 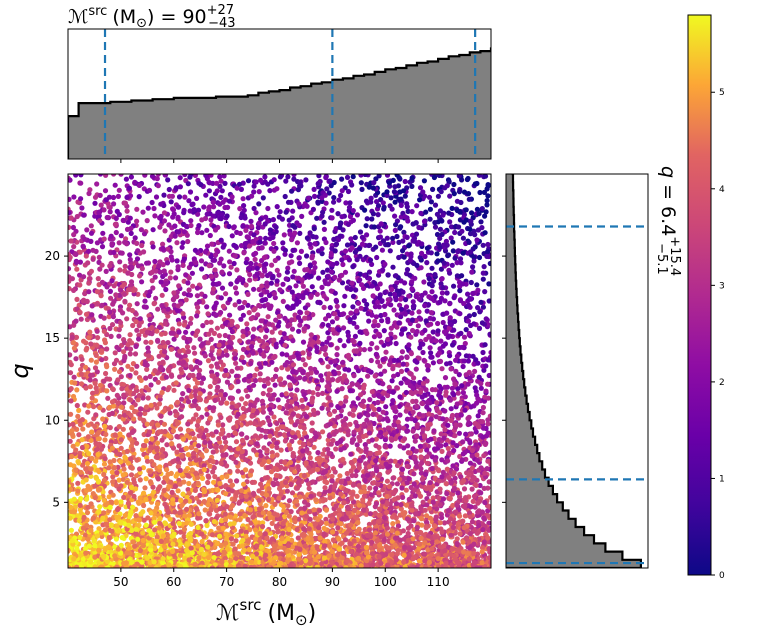 I want to click on top-title-eq: ) = 90, so click(x=177, y=17).